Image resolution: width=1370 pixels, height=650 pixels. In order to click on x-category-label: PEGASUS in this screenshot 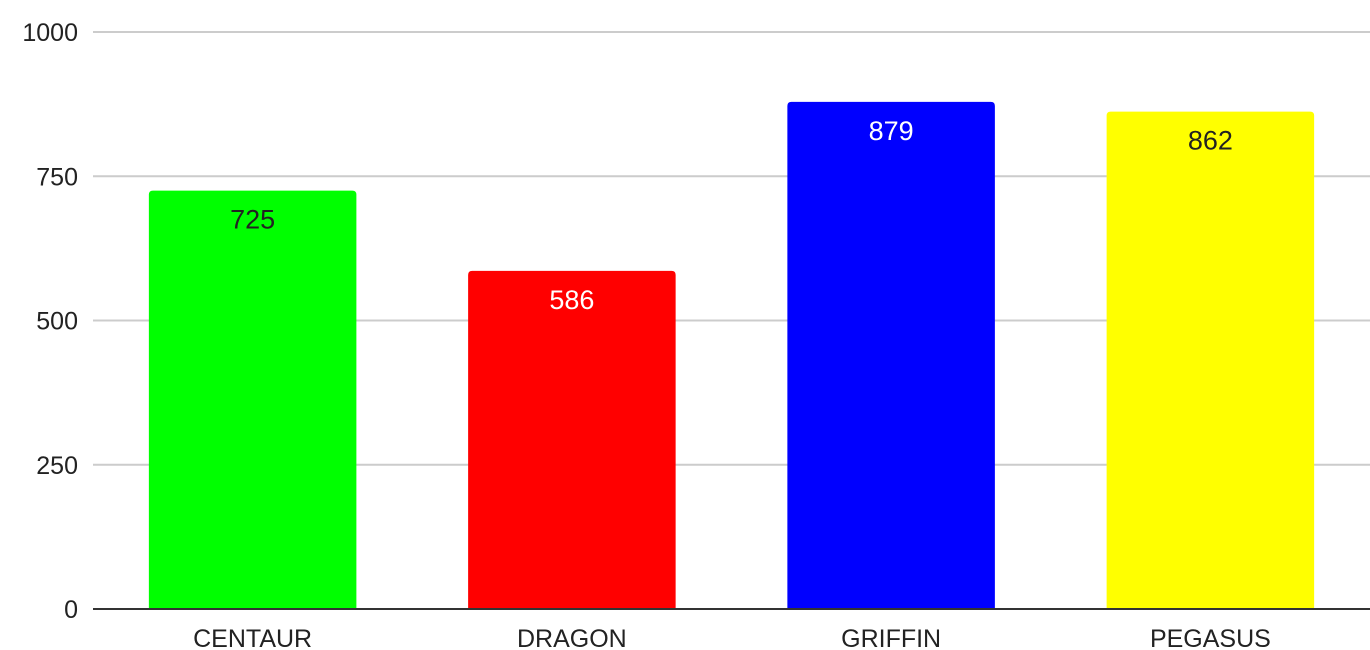, I will do `click(1210, 637)`.